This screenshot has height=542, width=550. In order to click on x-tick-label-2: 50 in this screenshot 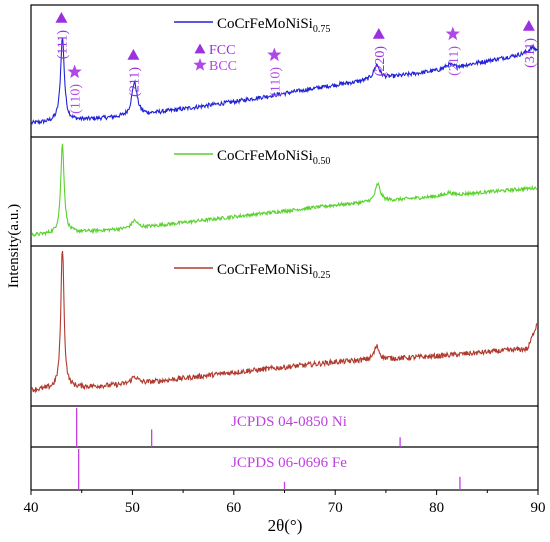, I will do `click(132, 508)`.